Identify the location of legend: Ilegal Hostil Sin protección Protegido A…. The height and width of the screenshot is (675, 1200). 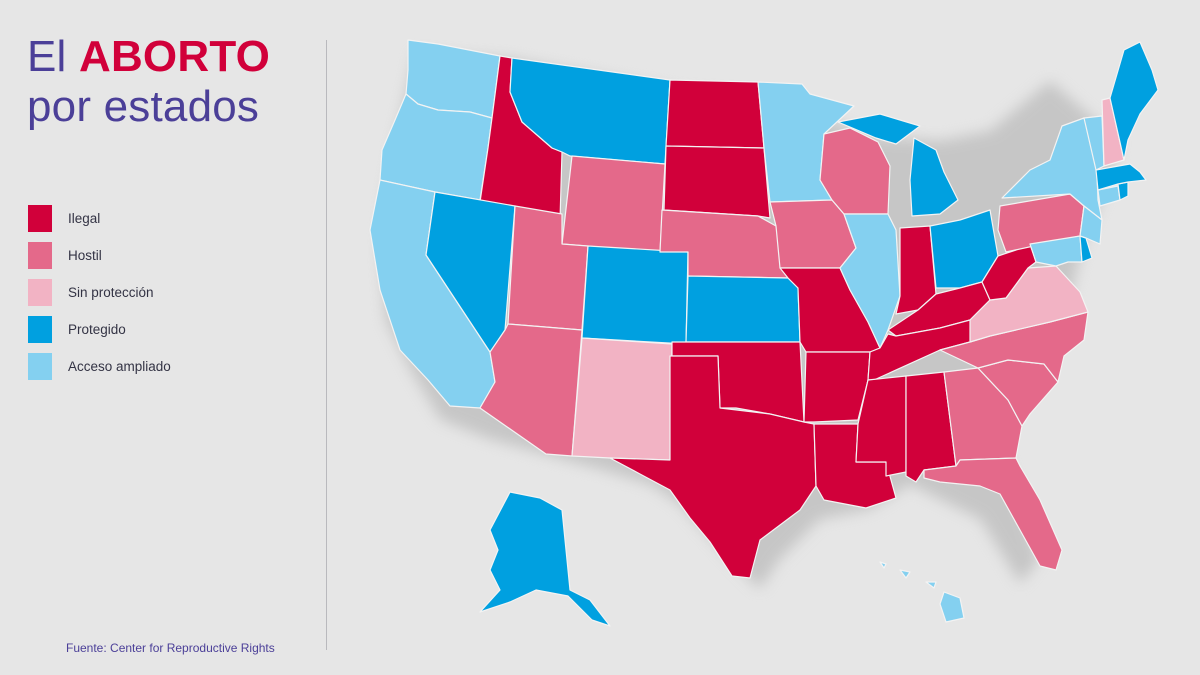
(99, 297).